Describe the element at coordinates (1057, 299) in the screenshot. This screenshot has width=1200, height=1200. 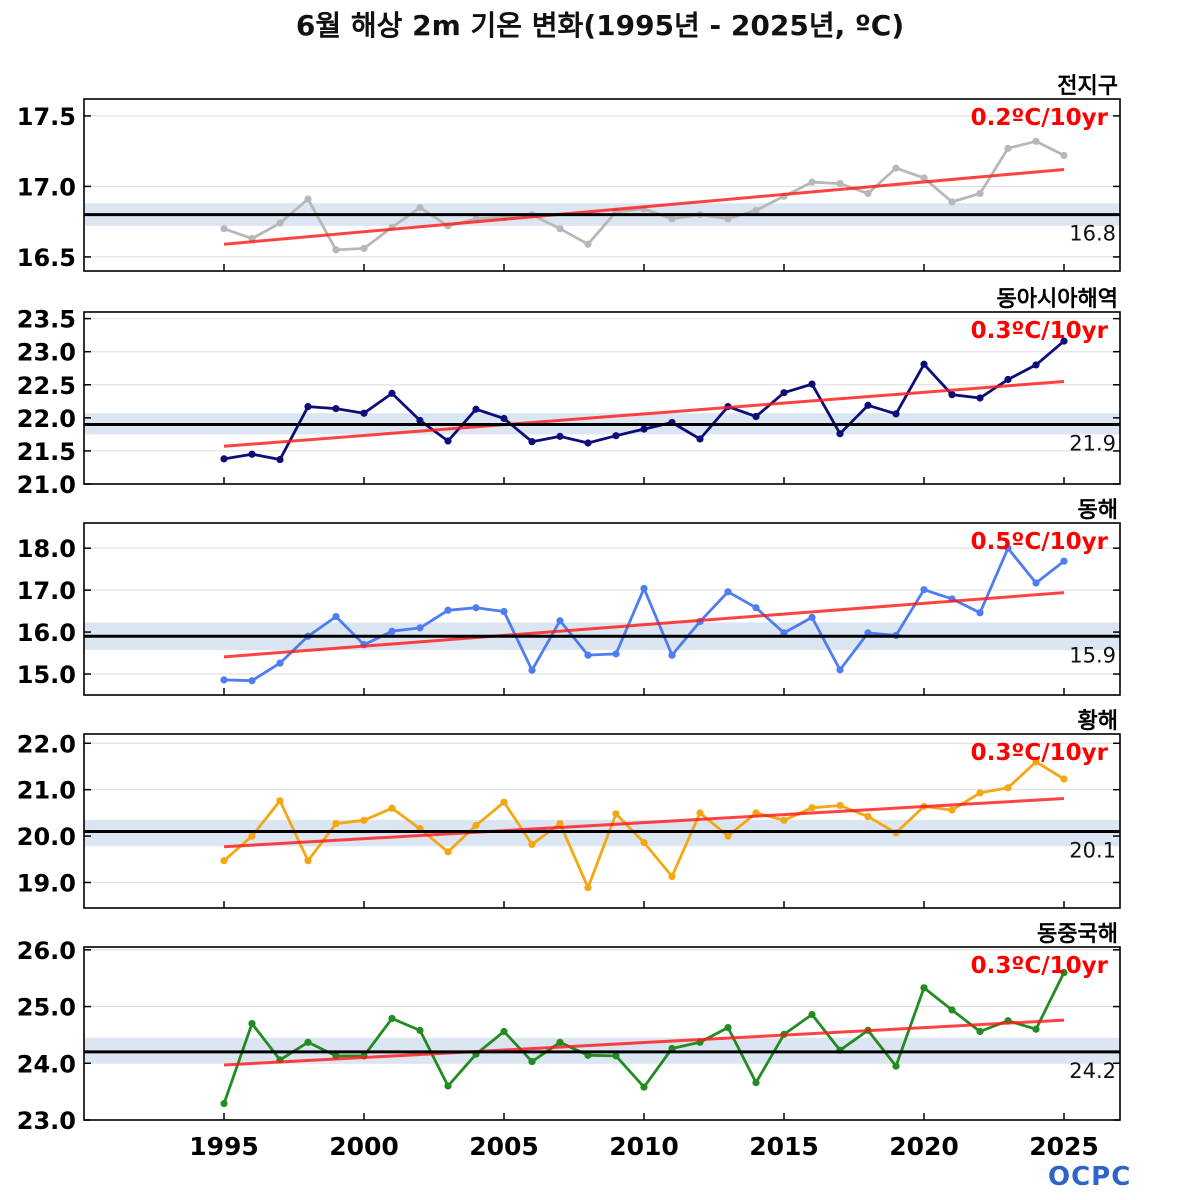
I see `region-label: 동아시아해역` at that location.